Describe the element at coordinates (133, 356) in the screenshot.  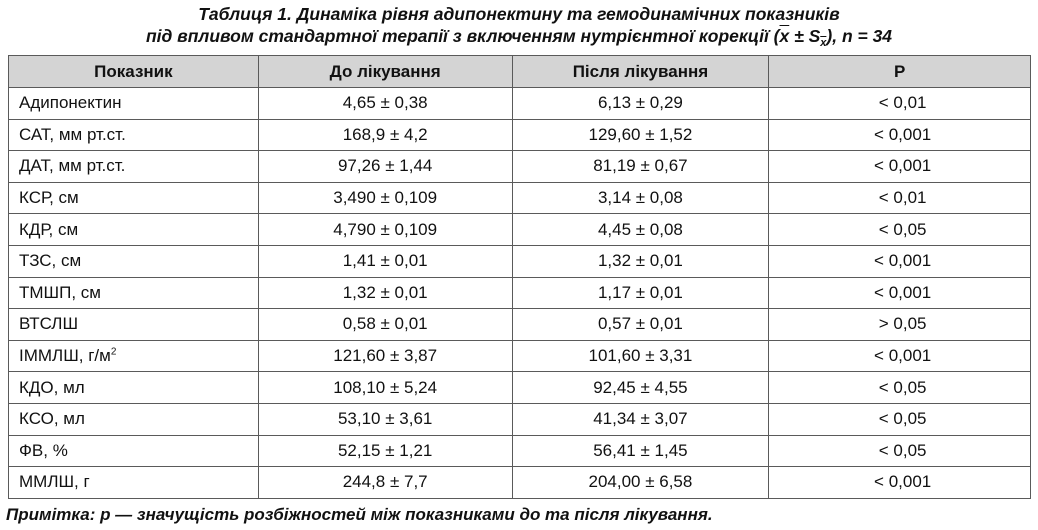
I see `cell-indicator: ІММЛШ, г/м2` at that location.